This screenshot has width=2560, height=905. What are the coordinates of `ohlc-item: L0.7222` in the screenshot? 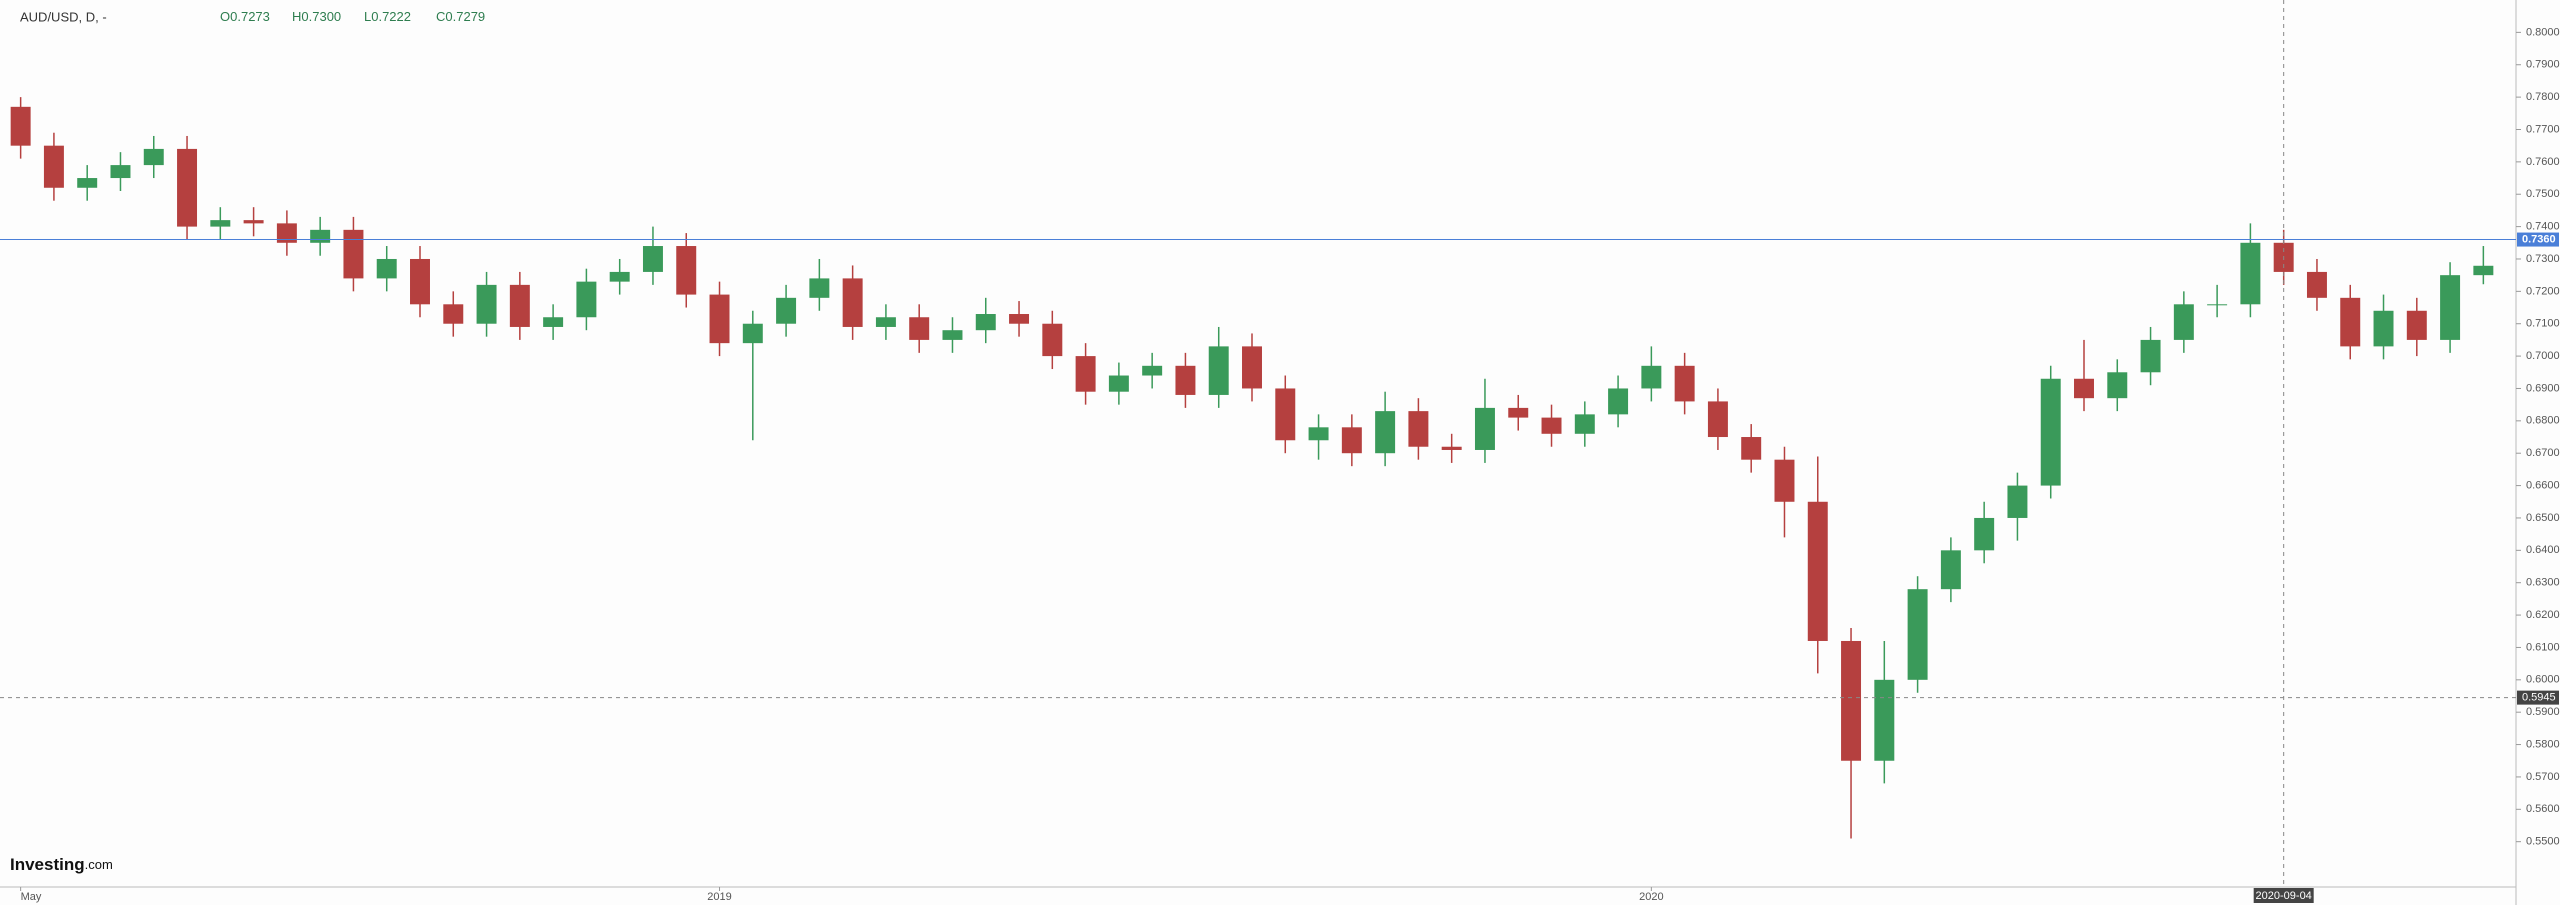 It's located at (387, 16).